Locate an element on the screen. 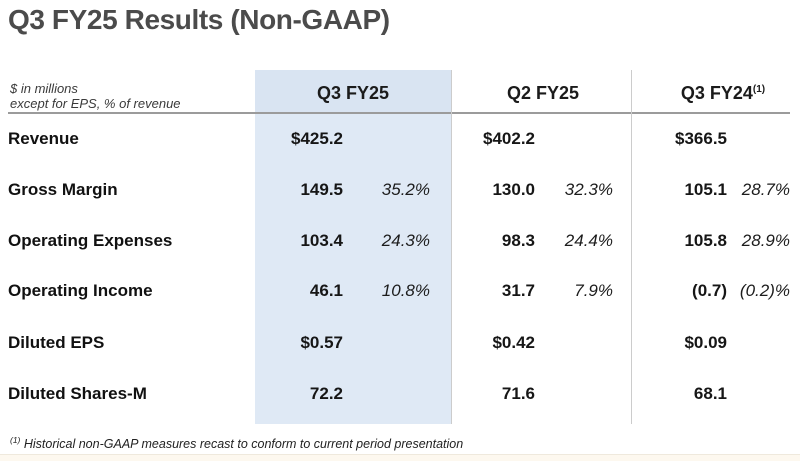  cell-q3fy25-value: $425.2 is located at coordinates (317, 138).